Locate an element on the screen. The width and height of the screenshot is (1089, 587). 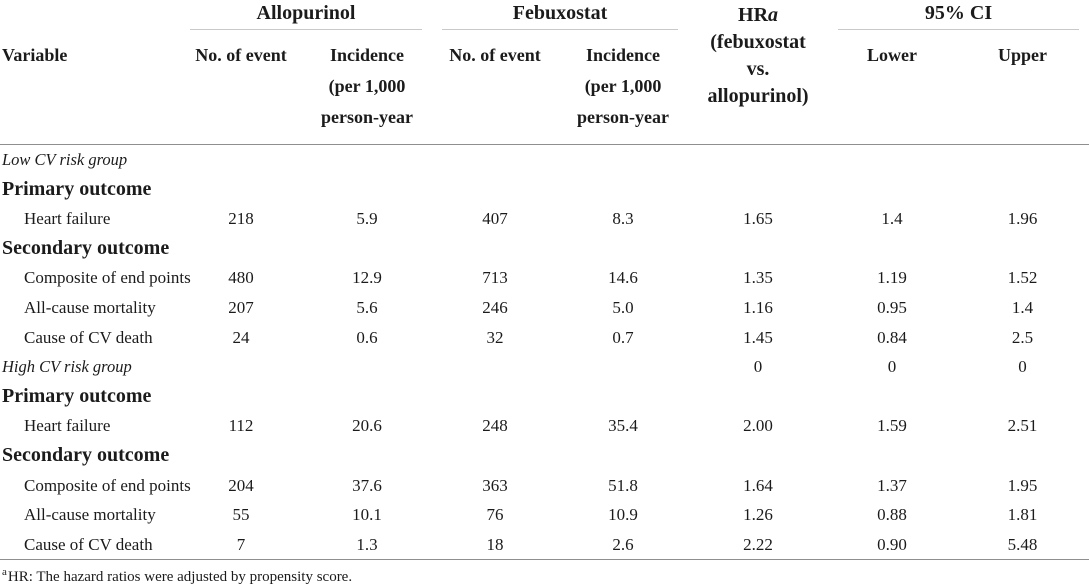
cell-febuxostat-incidence: 5.0 is located at coordinates (623, 307).